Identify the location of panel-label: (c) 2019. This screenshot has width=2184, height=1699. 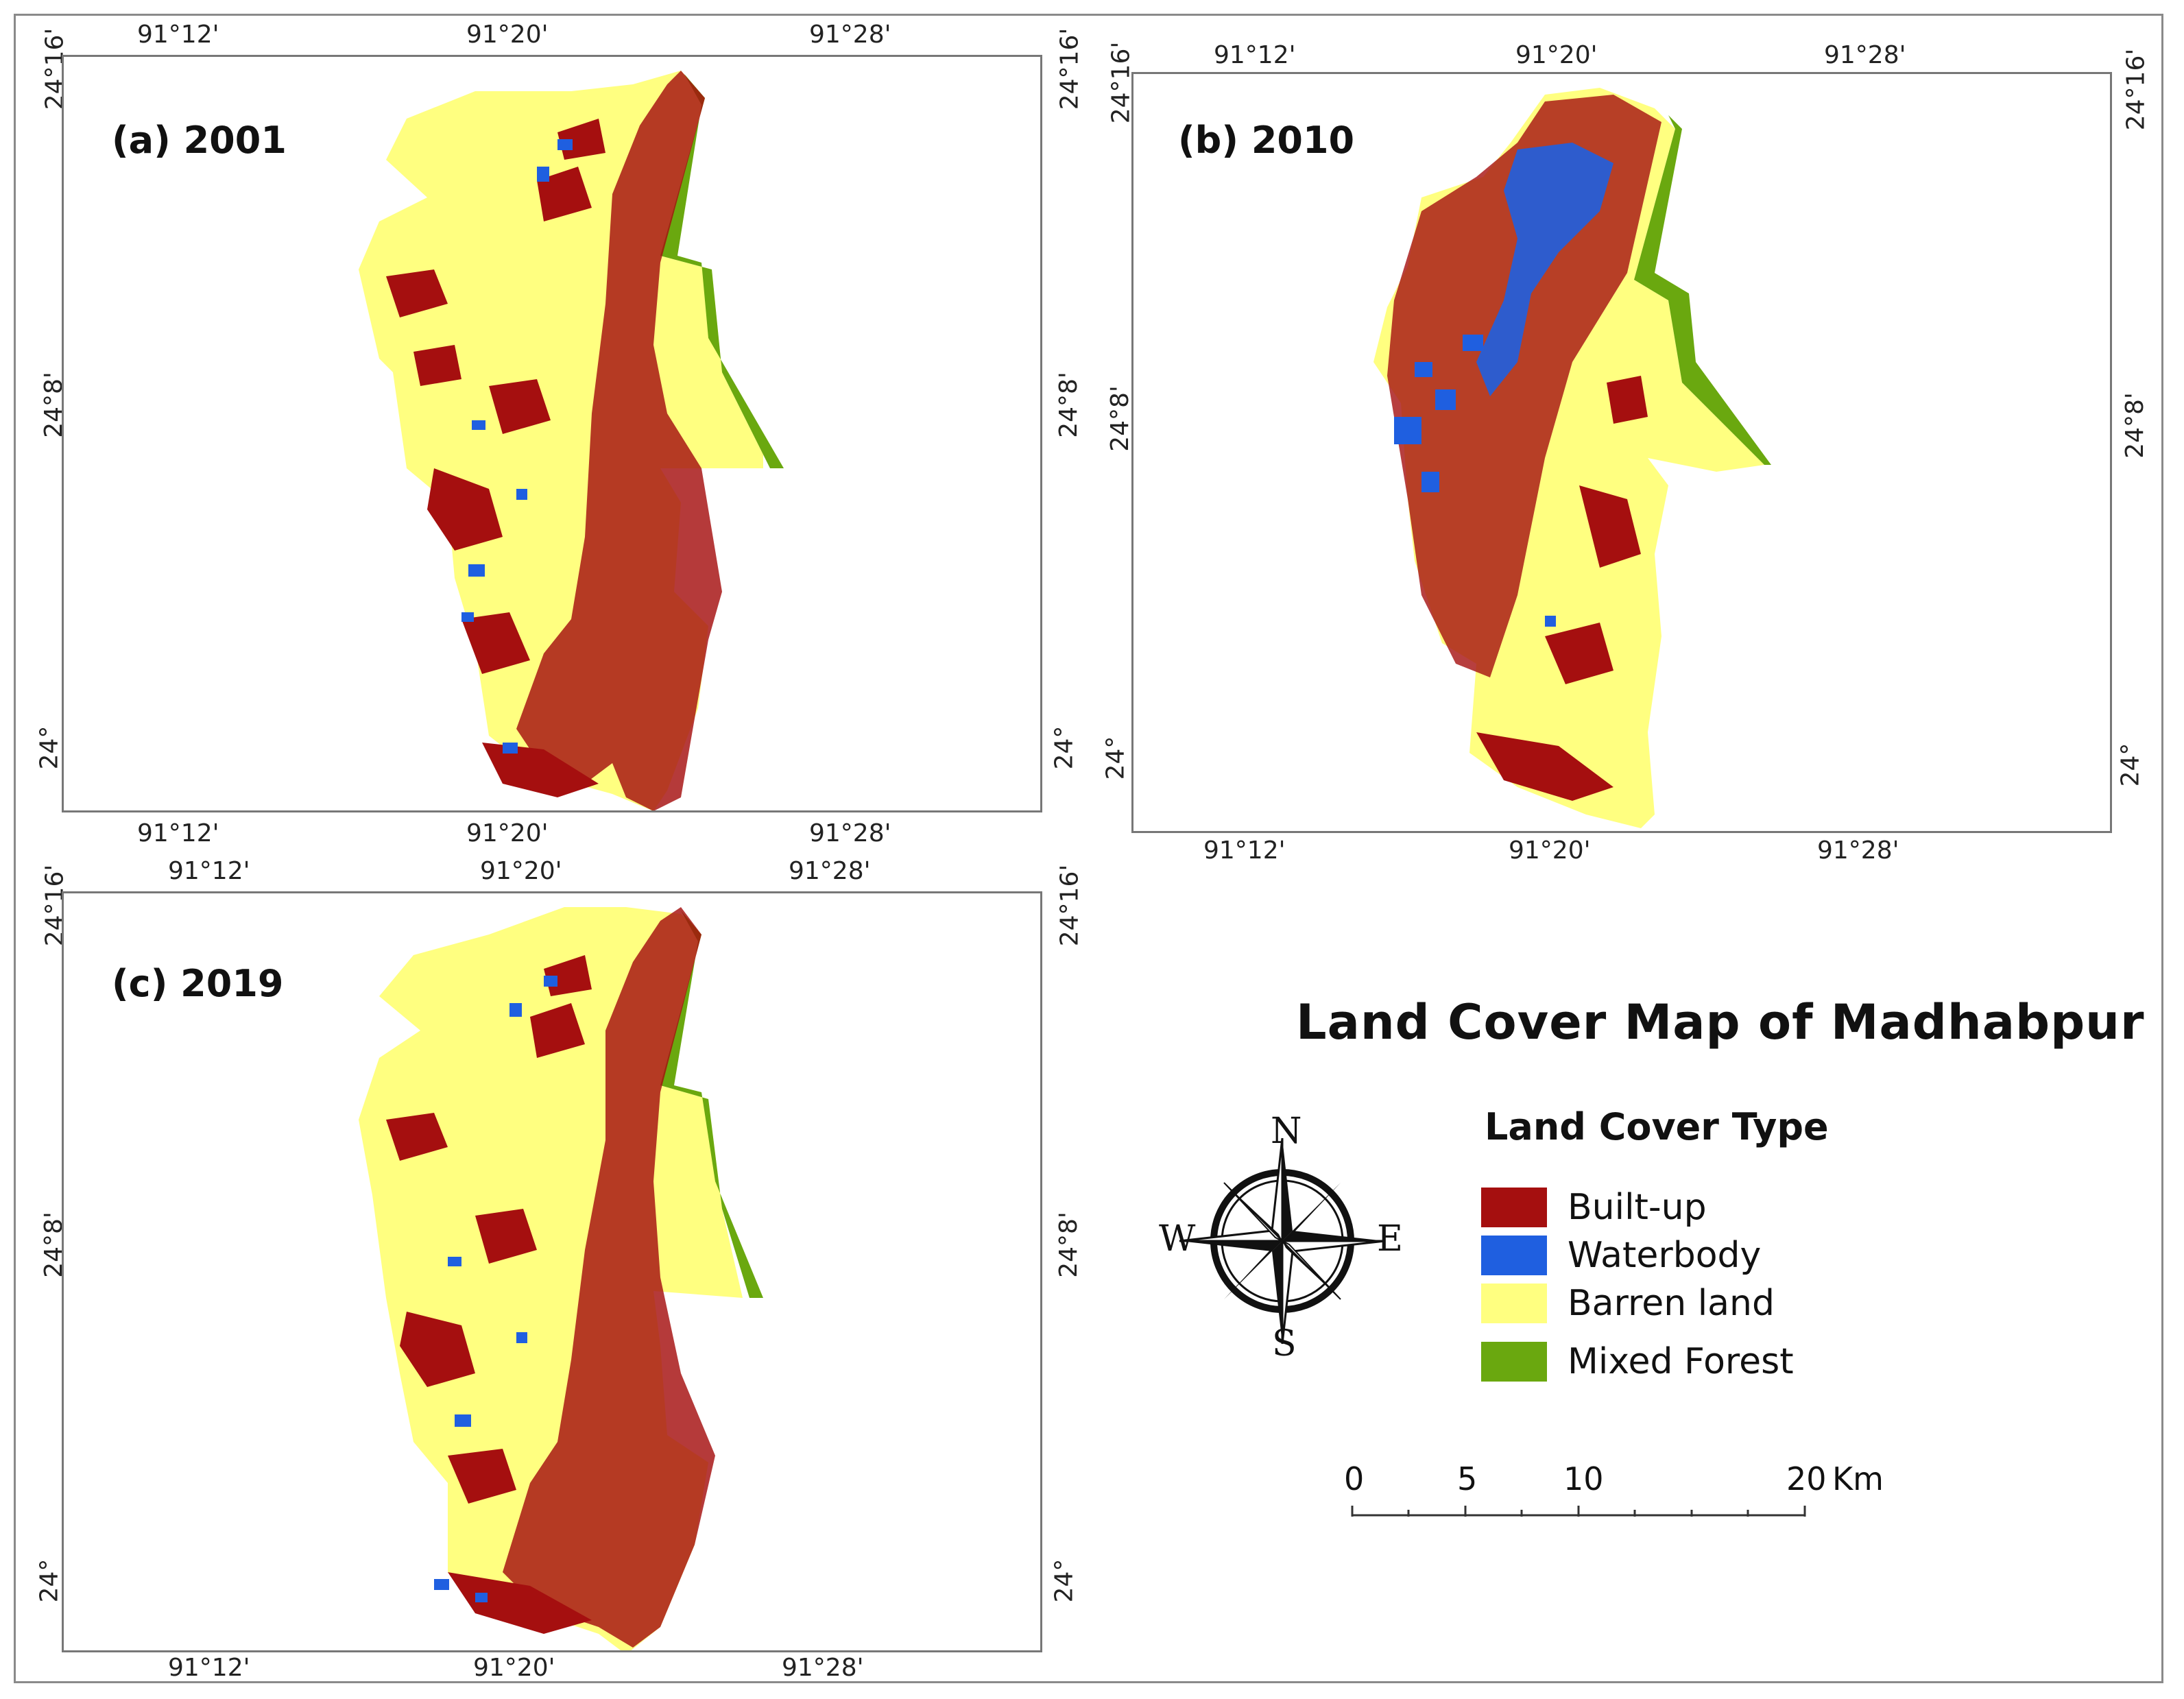
(198, 984).